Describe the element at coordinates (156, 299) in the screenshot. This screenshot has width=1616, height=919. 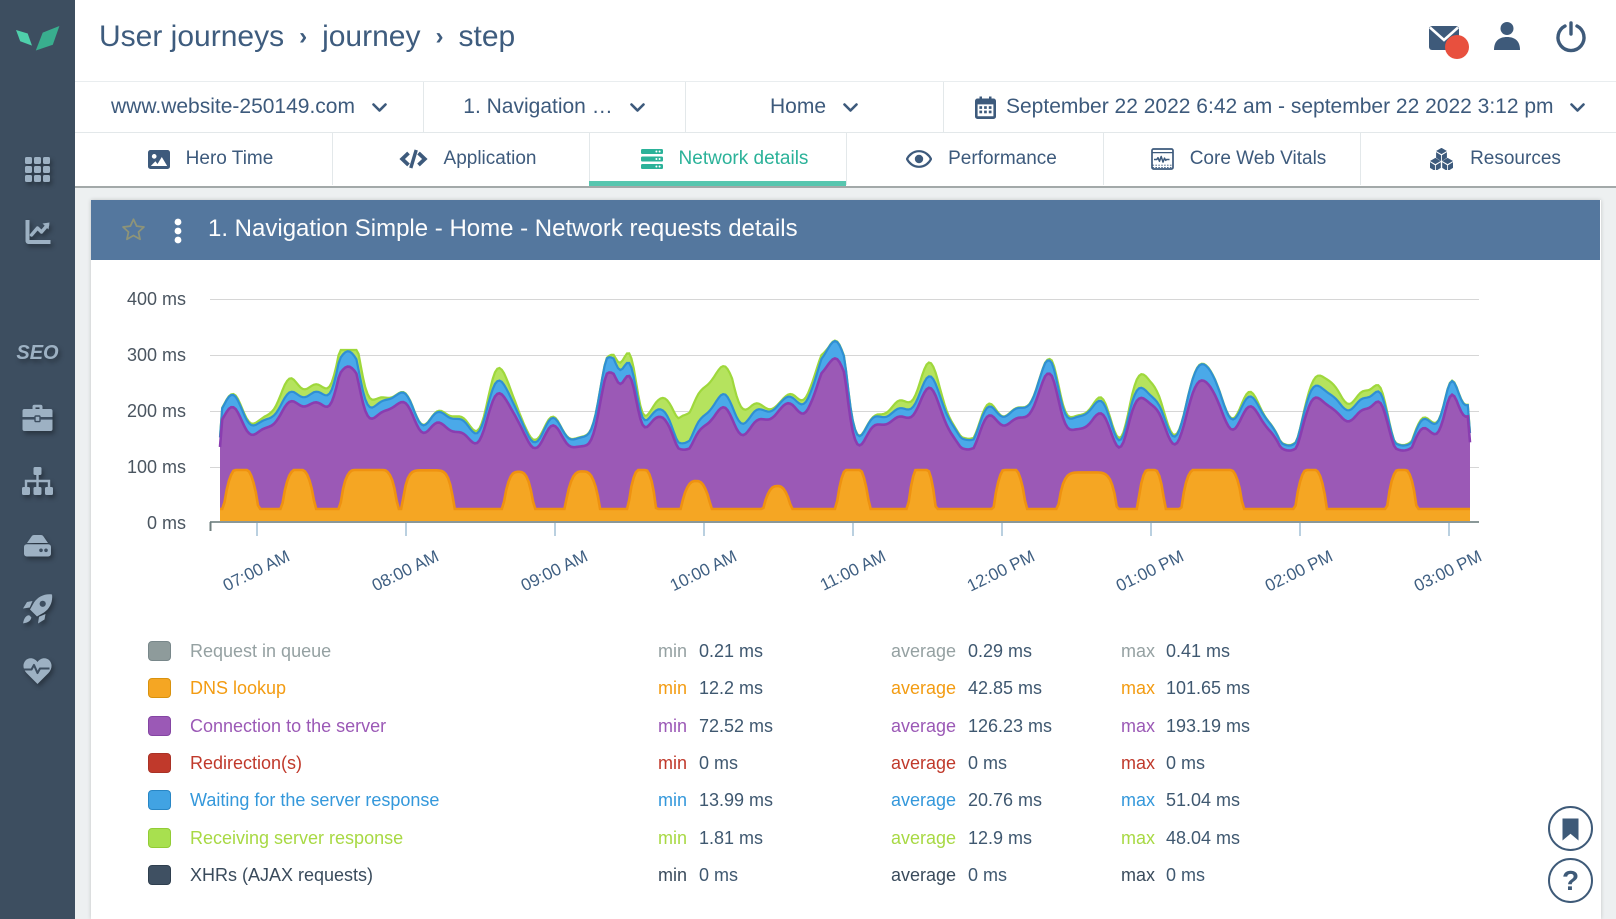
I see `svg-text: 400 ms` at that location.